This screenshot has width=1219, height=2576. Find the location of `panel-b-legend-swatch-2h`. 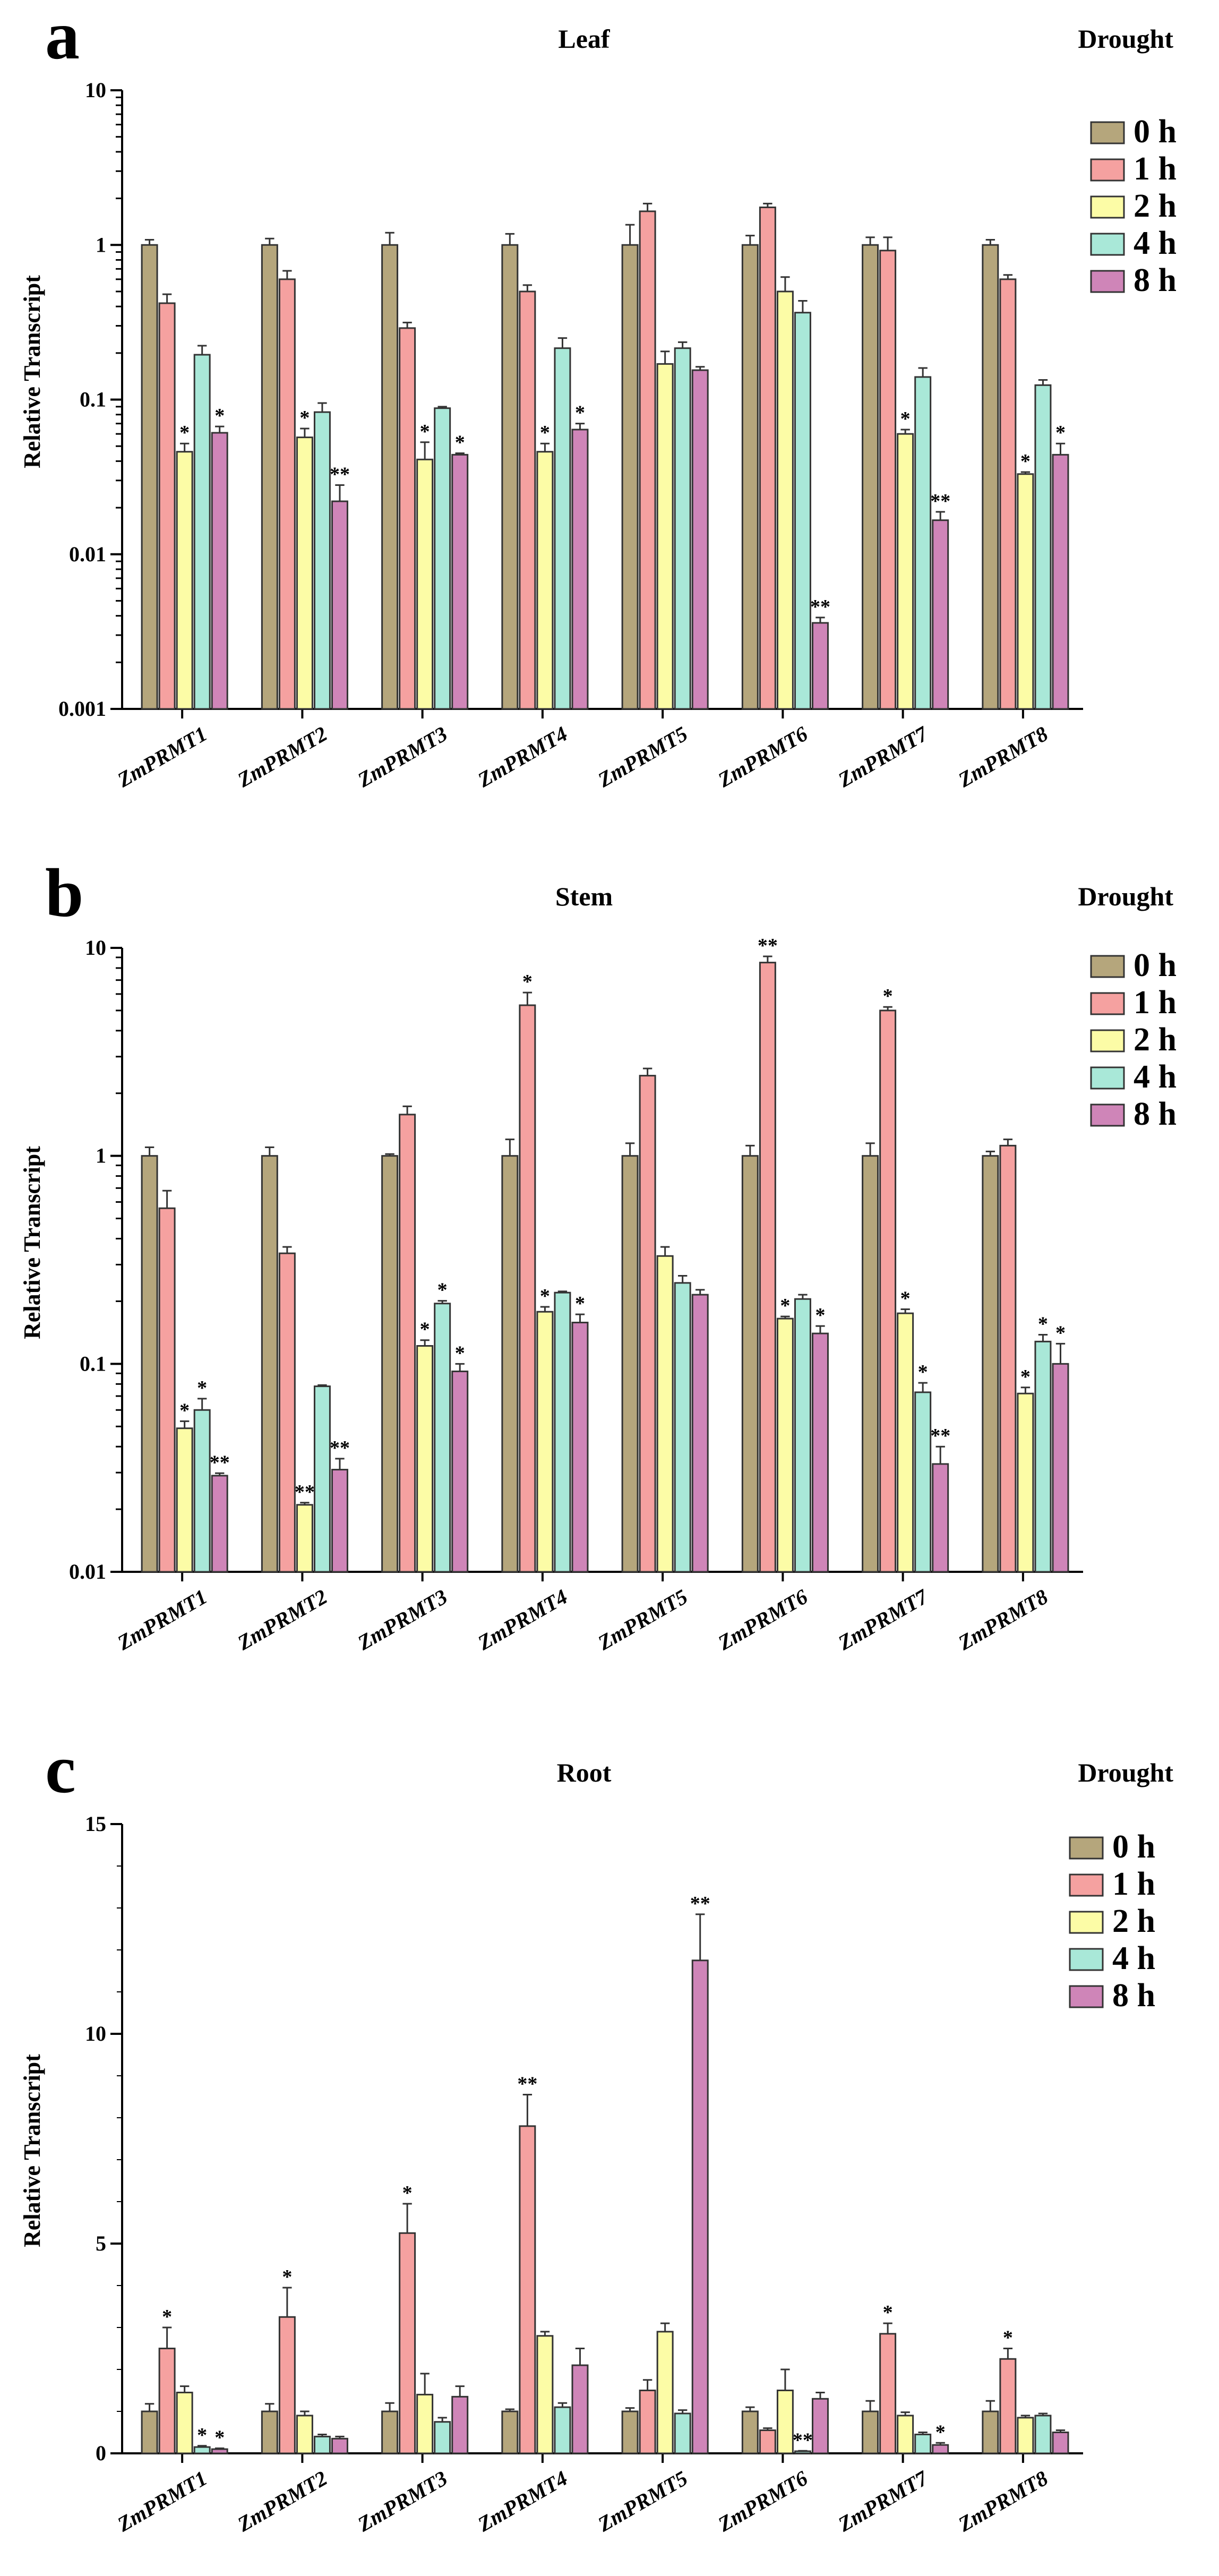

panel-b-legend-swatch-2h is located at coordinates (1107, 1040).